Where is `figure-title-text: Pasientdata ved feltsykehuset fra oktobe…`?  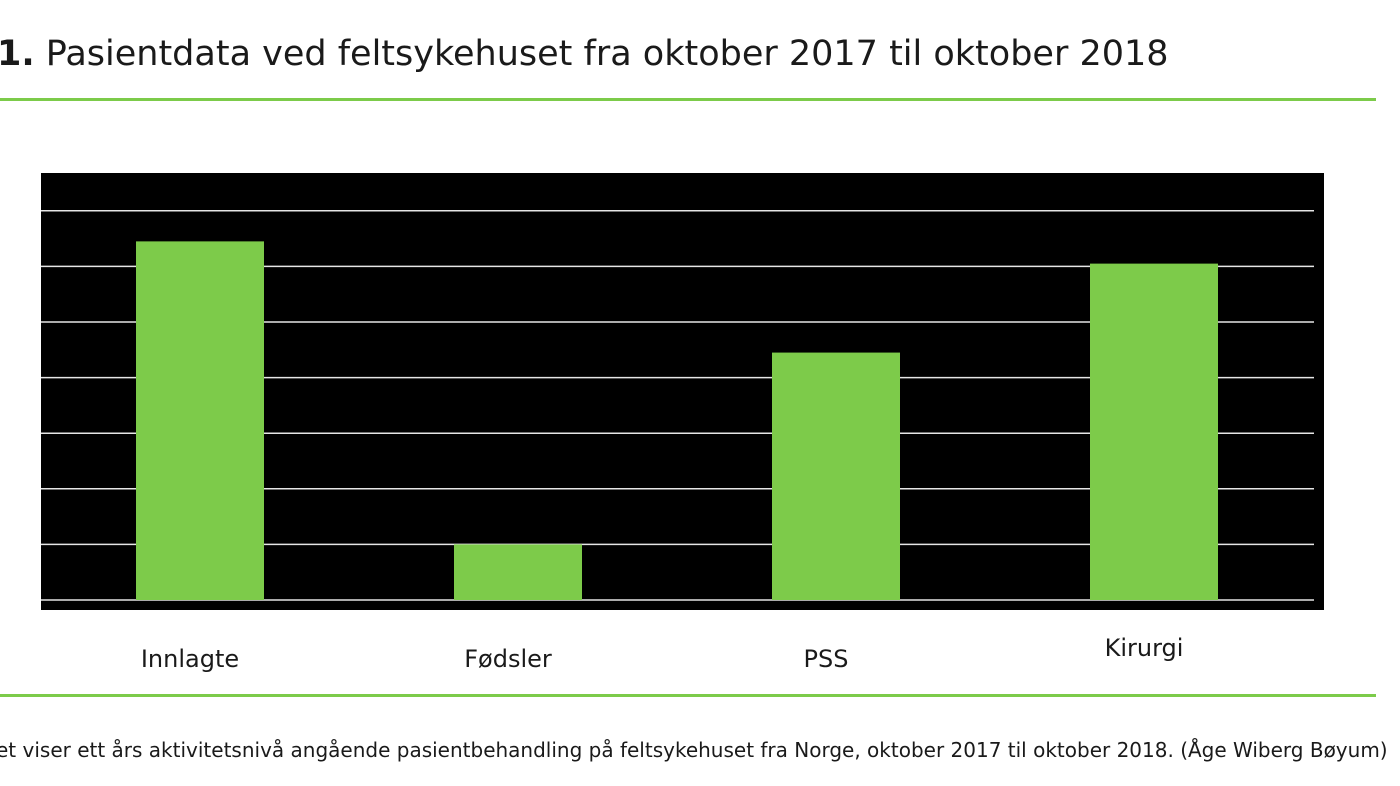 figure-title-text: Pasientdata ved feltsykehuset fra oktobe… is located at coordinates (607, 54).